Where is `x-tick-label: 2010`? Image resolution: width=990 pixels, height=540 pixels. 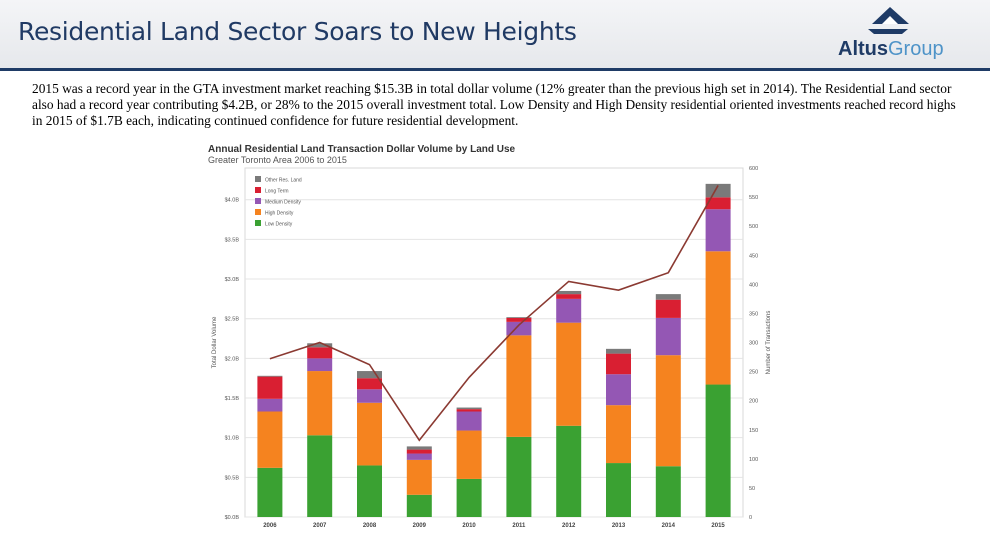 x-tick-label: 2010 is located at coordinates (469, 526).